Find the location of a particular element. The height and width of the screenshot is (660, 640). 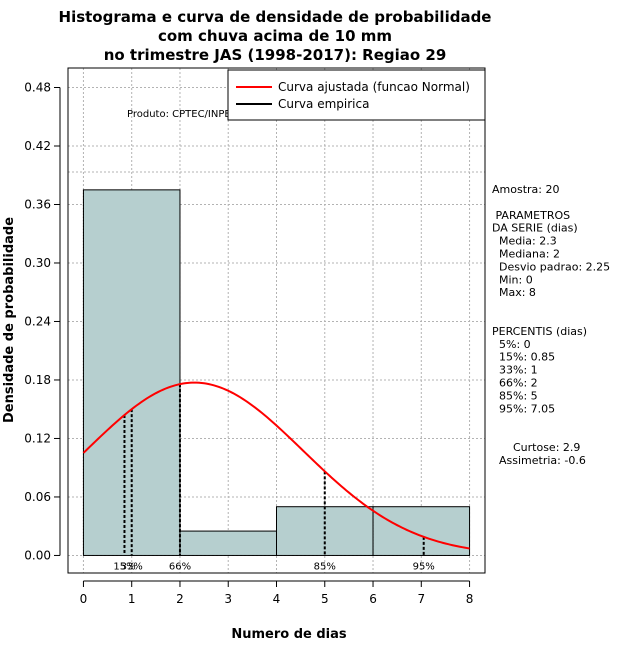

percentile-label-1: 33% is located at coordinates (132, 566).